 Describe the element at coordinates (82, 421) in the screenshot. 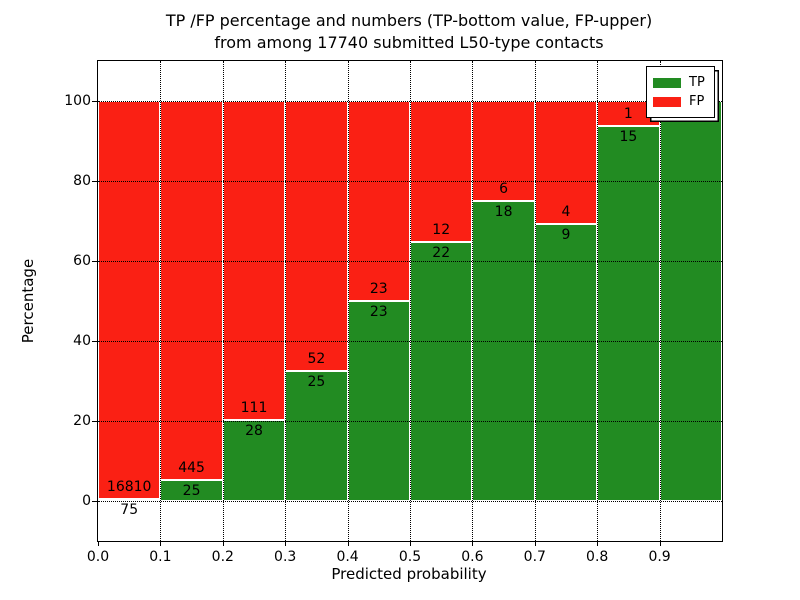

I see `y-tick-label-20: 20` at that location.